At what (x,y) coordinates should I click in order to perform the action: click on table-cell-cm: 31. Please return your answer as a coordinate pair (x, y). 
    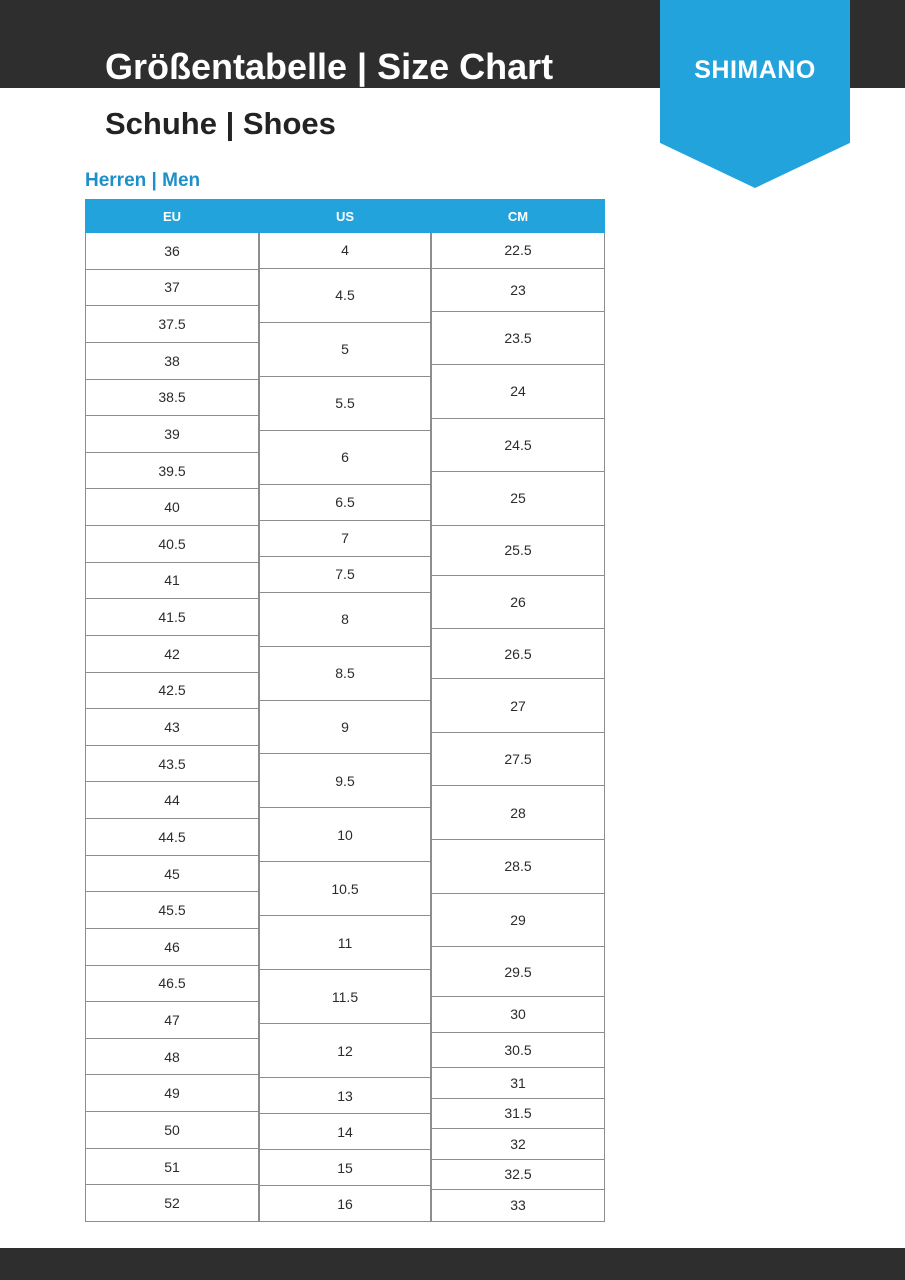
    Looking at the image, I should click on (518, 1083).